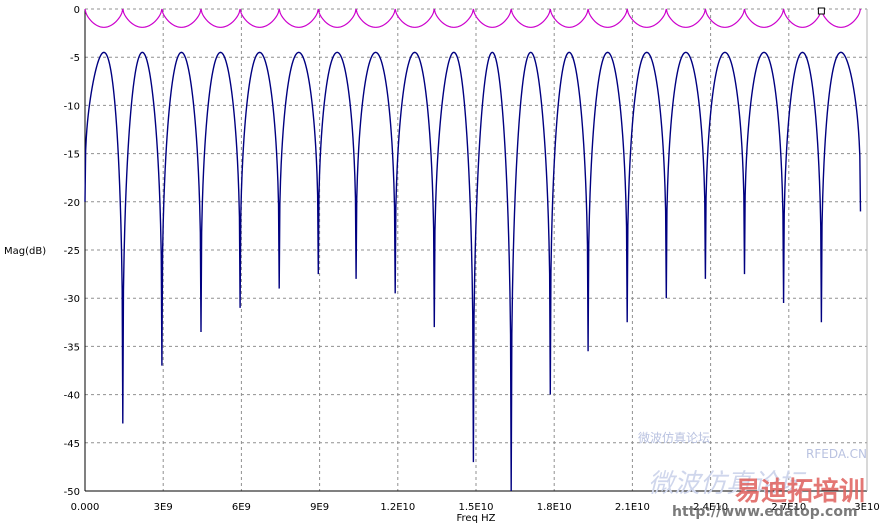 The width and height of the screenshot is (887, 527). Describe the element at coordinates (72, 299) in the screenshot. I see `y-tick-label: -30` at that location.